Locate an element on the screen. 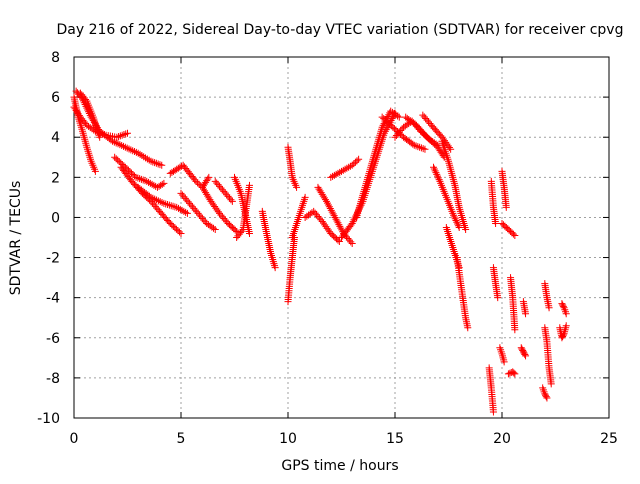 The width and height of the screenshot is (640, 484). y-tick-label: -10 is located at coordinates (48, 419).